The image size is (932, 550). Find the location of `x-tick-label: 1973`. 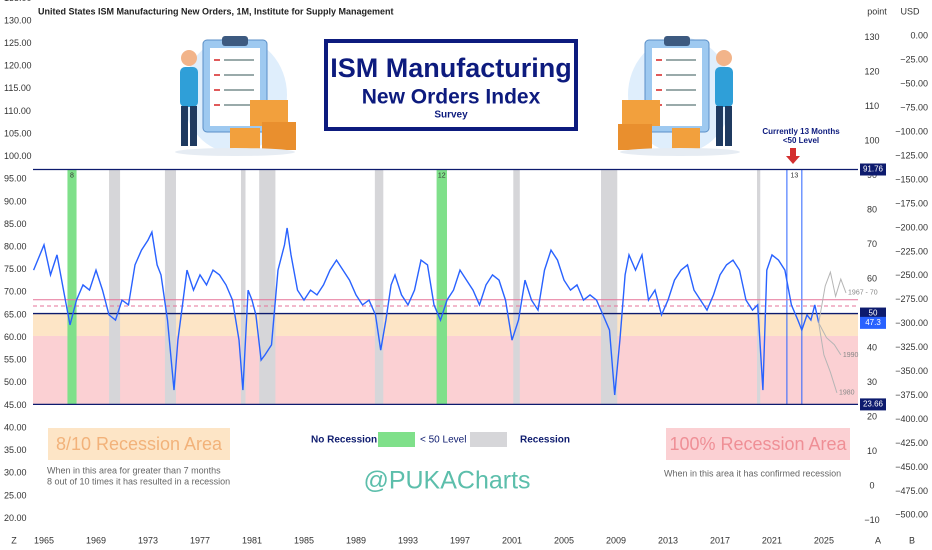

x-tick-label: 1973 is located at coordinates (148, 540).